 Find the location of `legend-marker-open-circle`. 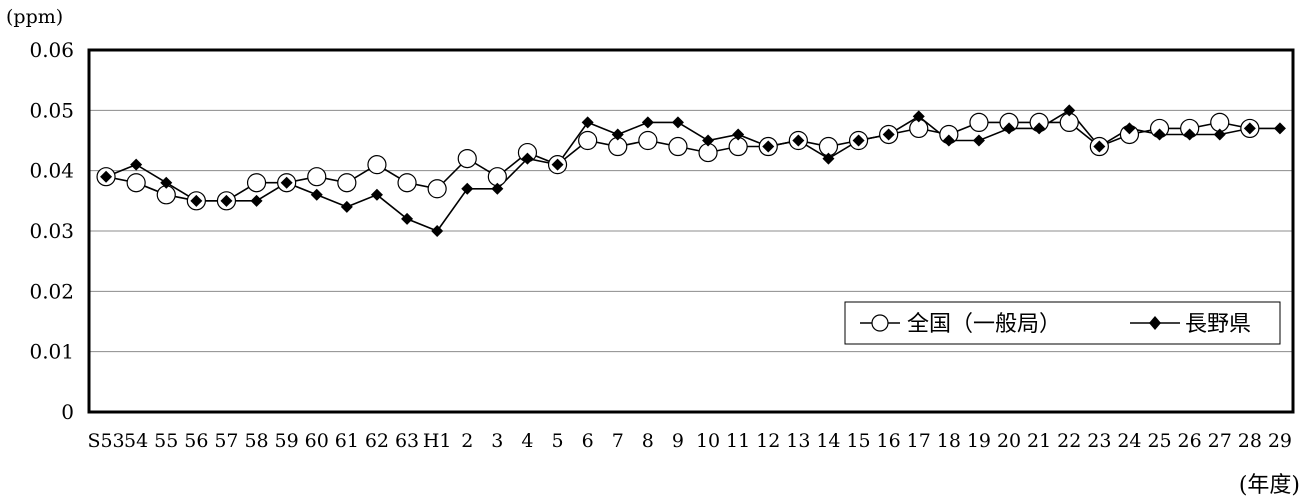

legend-marker-open-circle is located at coordinates (880, 323).